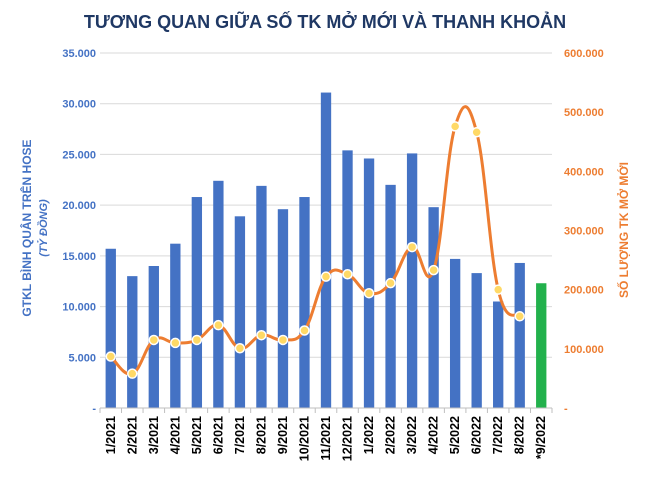 This screenshot has height=482, width=650. Describe the element at coordinates (197, 435) in the screenshot. I see `x-tick-label: 5/2021` at that location.